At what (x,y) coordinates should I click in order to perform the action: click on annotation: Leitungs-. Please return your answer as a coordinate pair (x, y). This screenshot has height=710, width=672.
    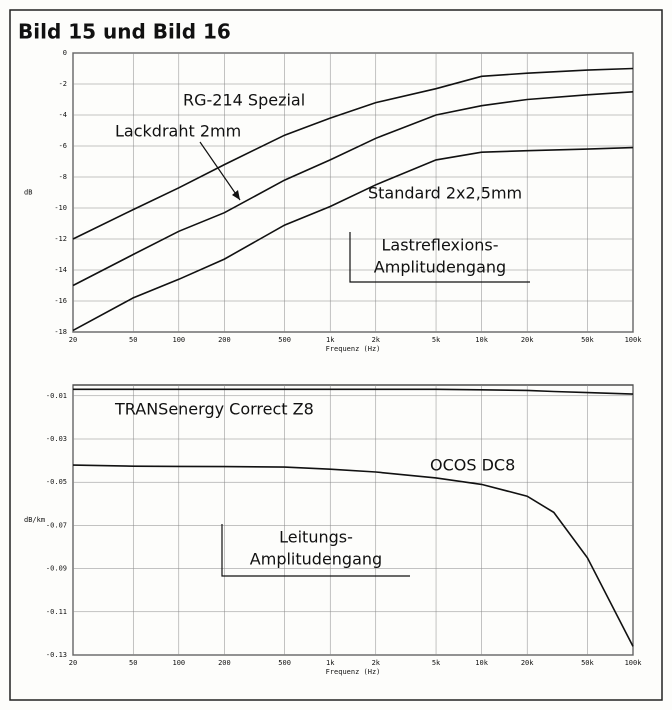
    Looking at the image, I should click on (316, 537).